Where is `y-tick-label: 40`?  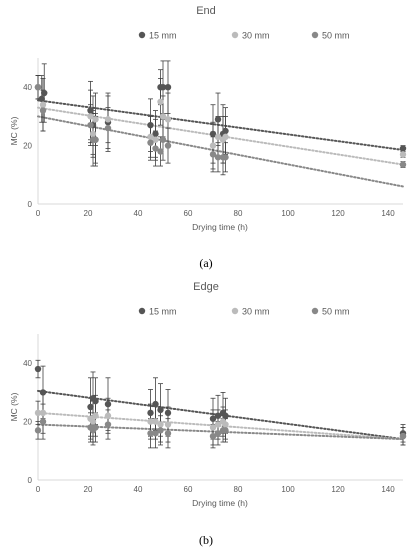 y-tick-label: 40 is located at coordinates (27, 87).